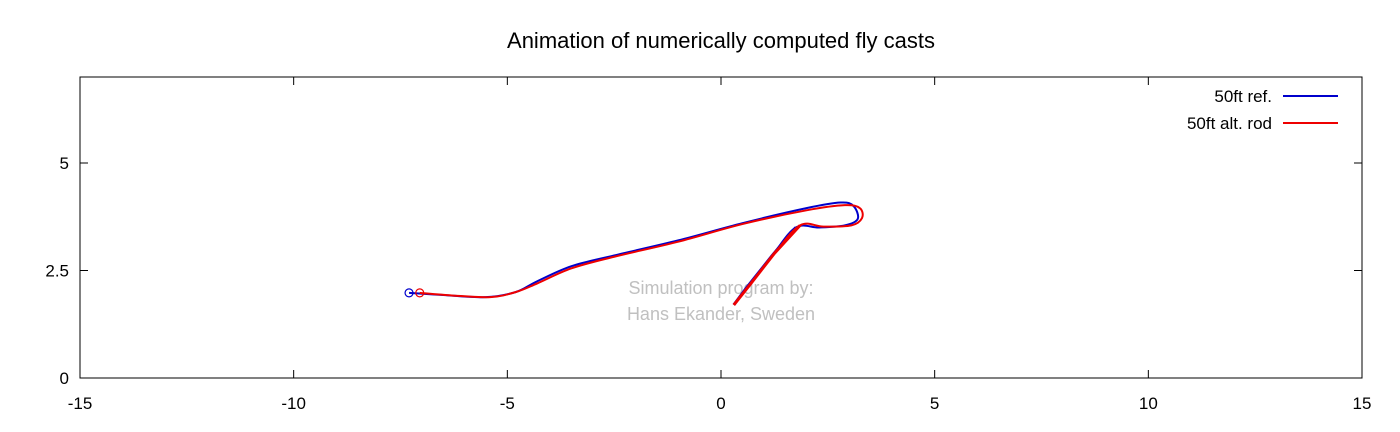 The image size is (1400, 432). I want to click on series-layer, so click(634, 253).